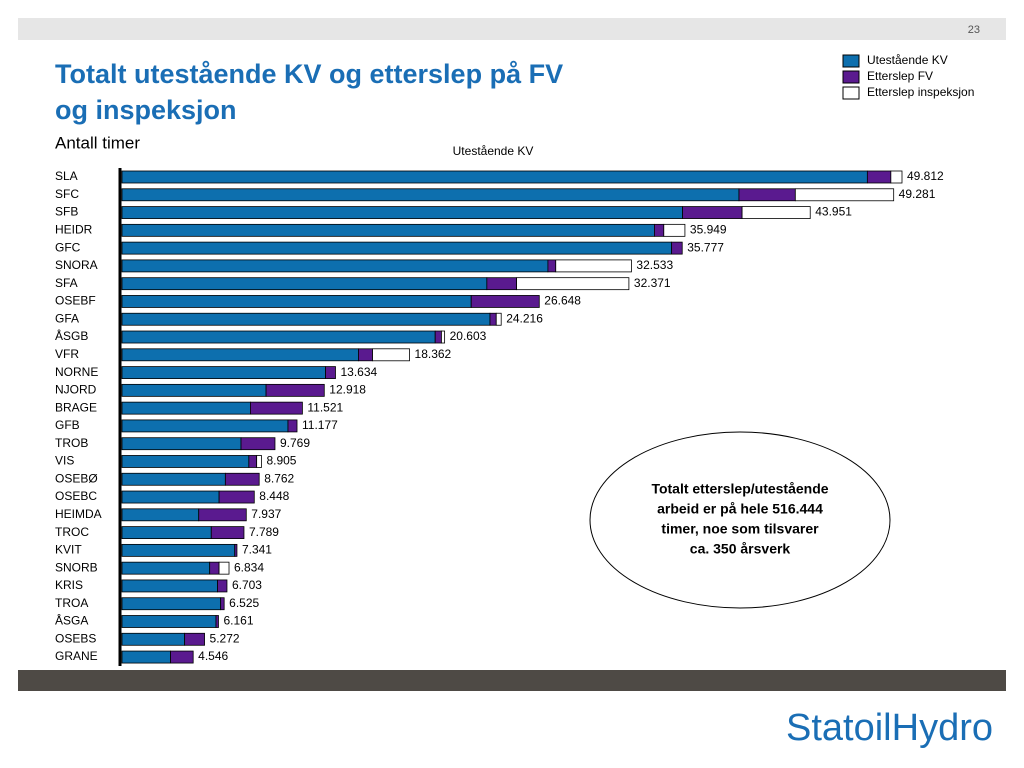 The height and width of the screenshot is (768, 1024). What do you see at coordinates (64, 461) in the screenshot?
I see `y-tick-label: VIS` at bounding box center [64, 461].